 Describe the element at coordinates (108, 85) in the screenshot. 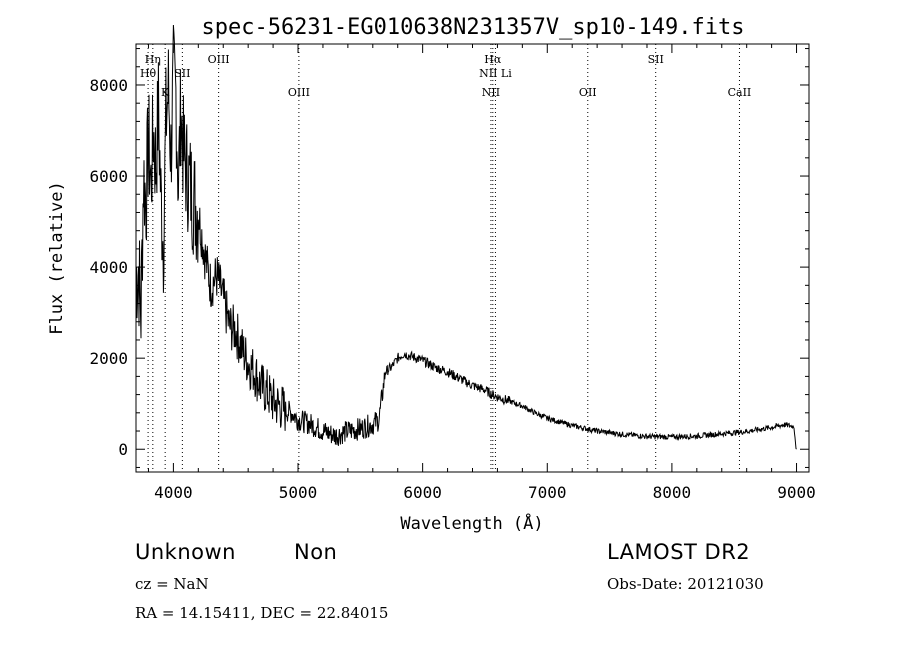

I see `y-tick-label: 8000` at that location.